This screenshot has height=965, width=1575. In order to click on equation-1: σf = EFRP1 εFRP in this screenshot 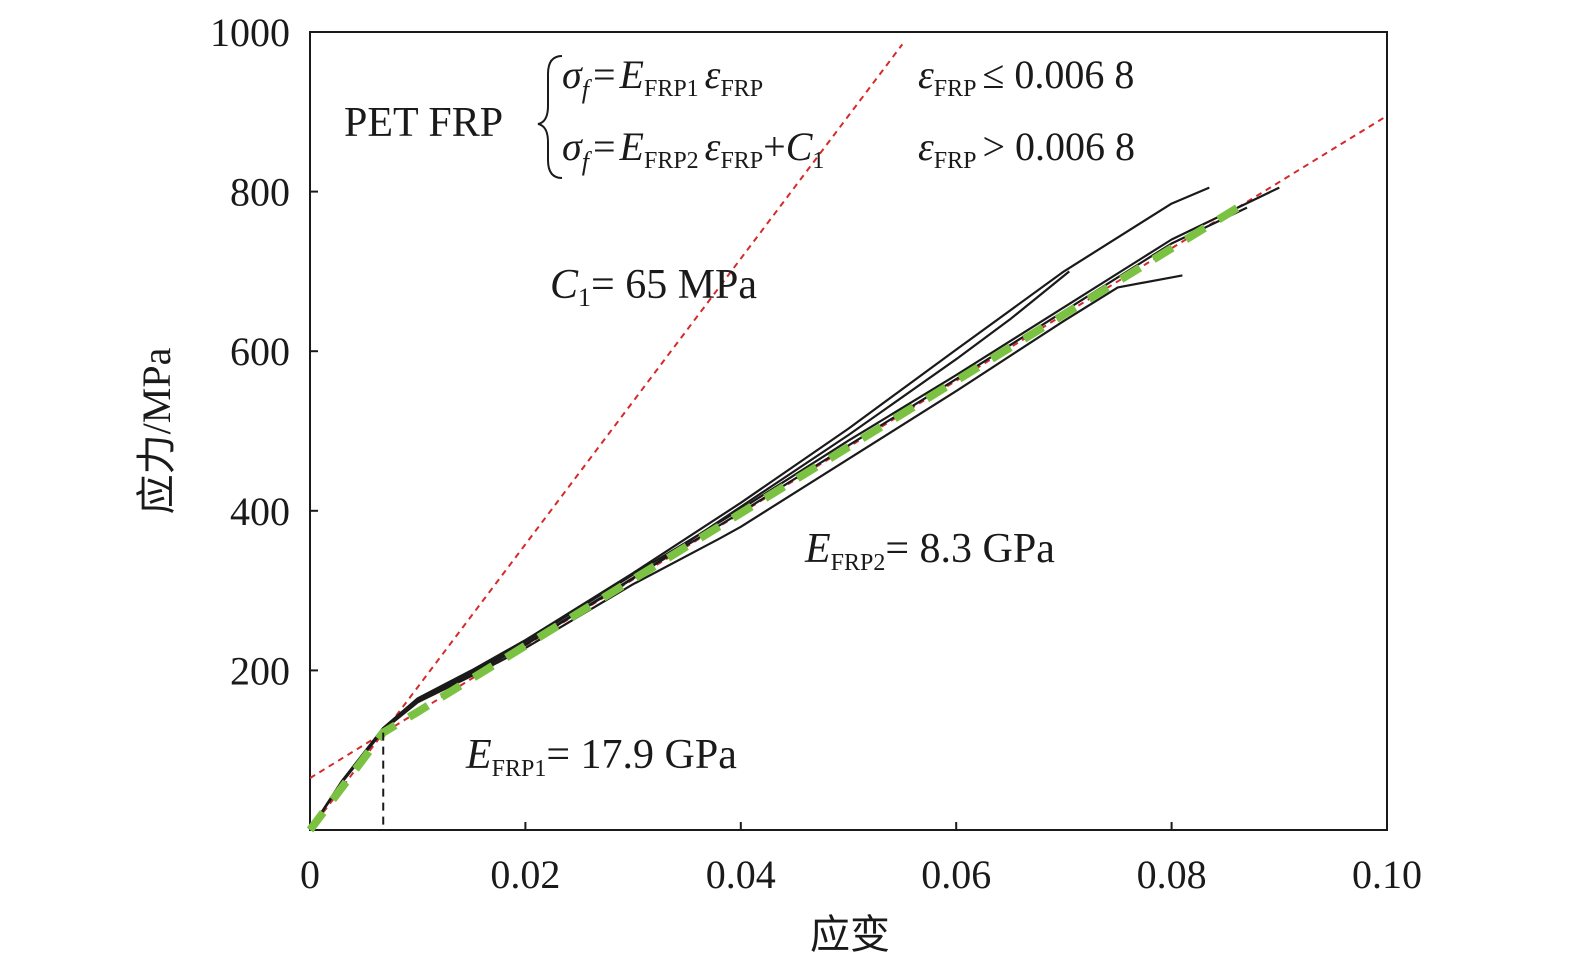, I will do `click(662, 78)`.